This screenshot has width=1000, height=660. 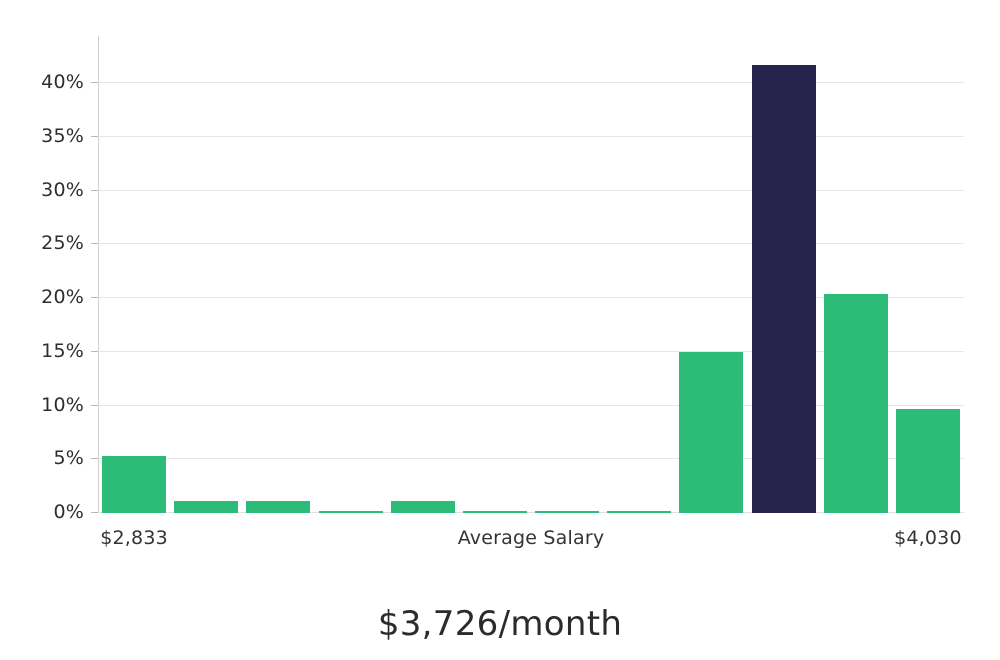 I want to click on y-tick-mark-20%, so click(x=94, y=297).